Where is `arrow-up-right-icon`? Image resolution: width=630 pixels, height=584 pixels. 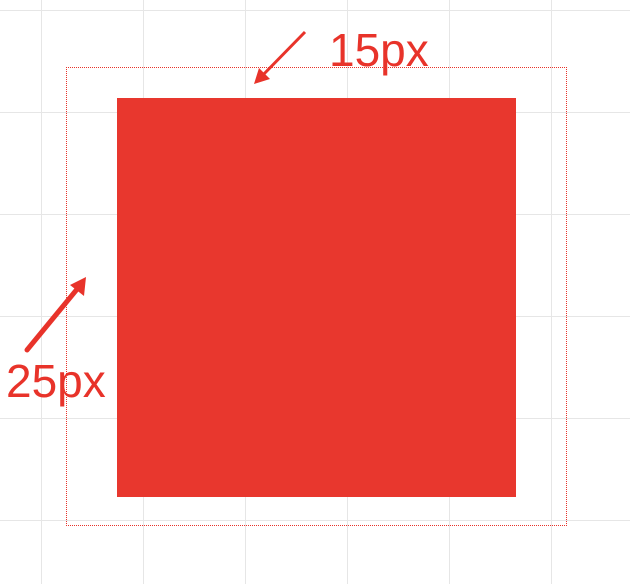 arrow-up-right-icon is located at coordinates (55, 315).